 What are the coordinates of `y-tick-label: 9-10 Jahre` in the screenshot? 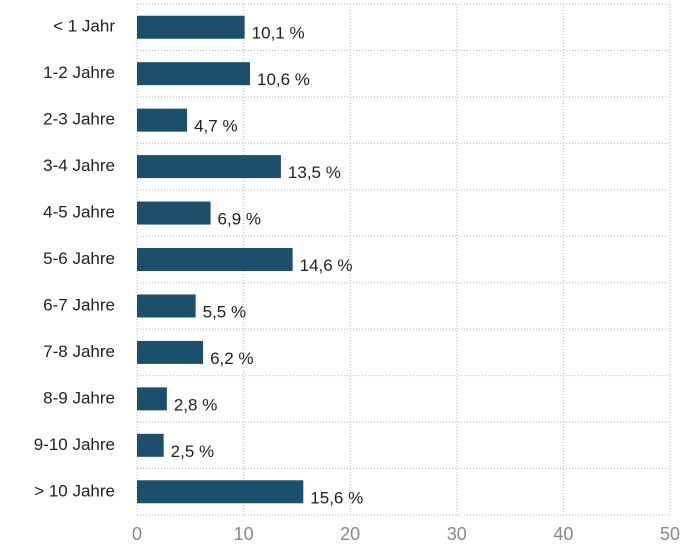 It's located at (74, 444).